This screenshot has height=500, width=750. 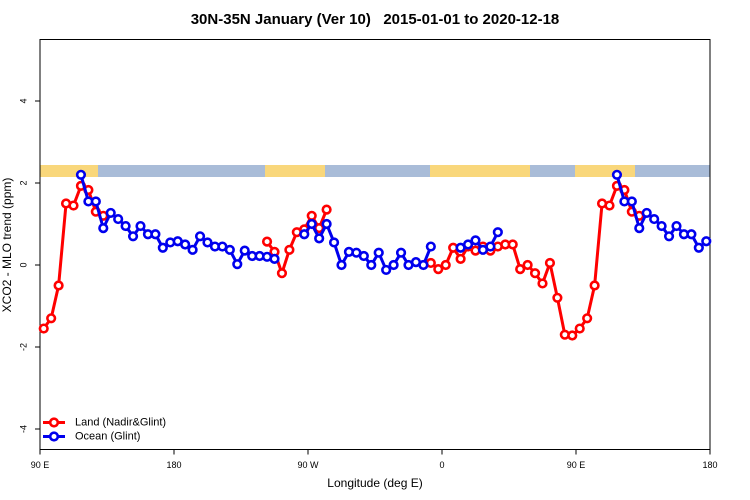 I want to click on legend-item: Land (Nadir&Glint), so click(x=104, y=422).